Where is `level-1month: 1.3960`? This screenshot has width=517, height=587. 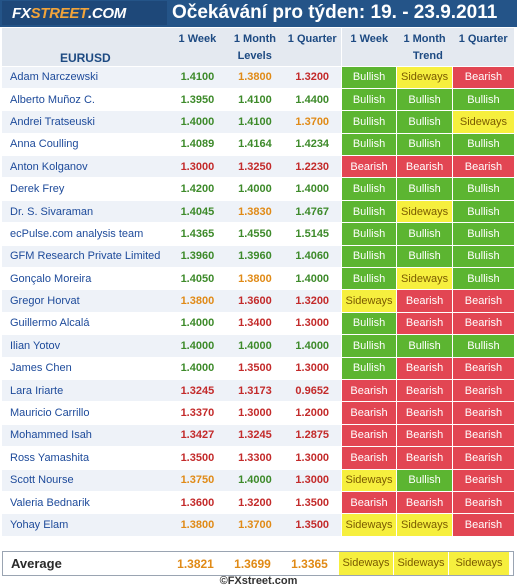
level-1month: 1.3960 is located at coordinates (255, 256).